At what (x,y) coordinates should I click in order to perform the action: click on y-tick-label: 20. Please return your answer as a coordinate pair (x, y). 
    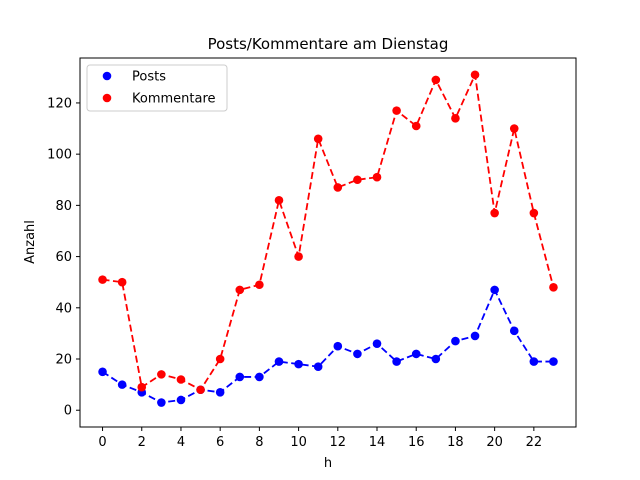
    Looking at the image, I should click on (63, 360).